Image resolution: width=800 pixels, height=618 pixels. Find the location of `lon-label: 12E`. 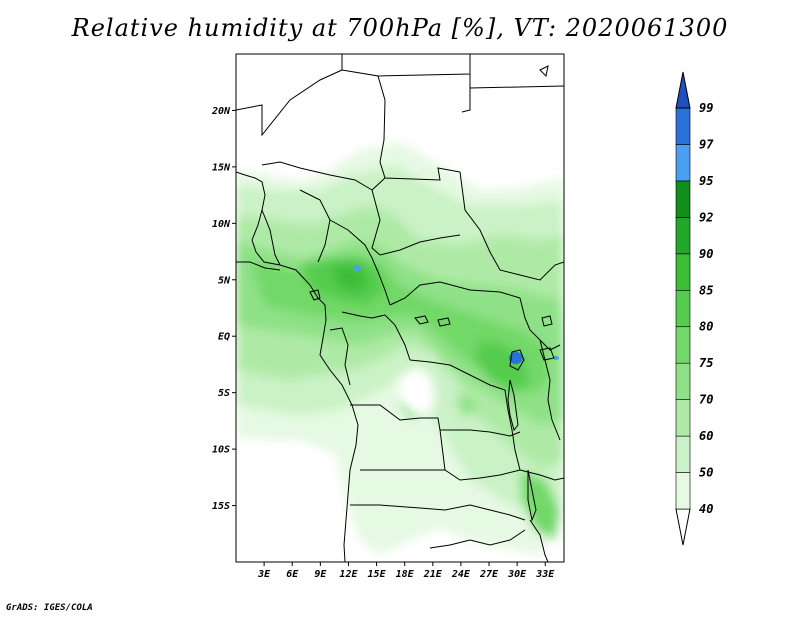

lon-label: 12E is located at coordinates (348, 574).